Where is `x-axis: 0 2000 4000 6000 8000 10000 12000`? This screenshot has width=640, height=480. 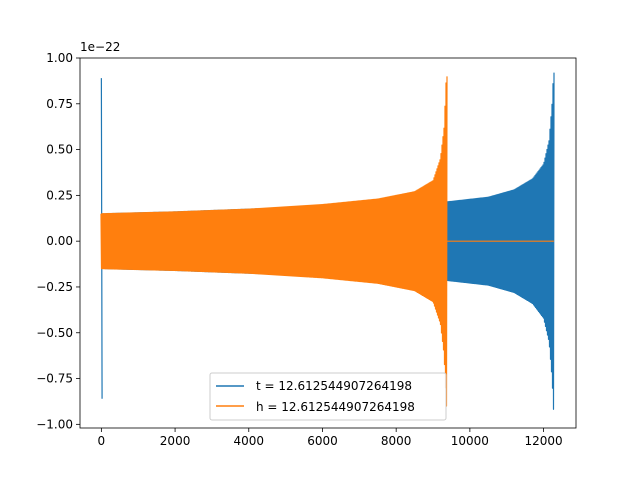 x-axis: 0 2000 4000 6000 8000 10000 12000 is located at coordinates (330, 438).